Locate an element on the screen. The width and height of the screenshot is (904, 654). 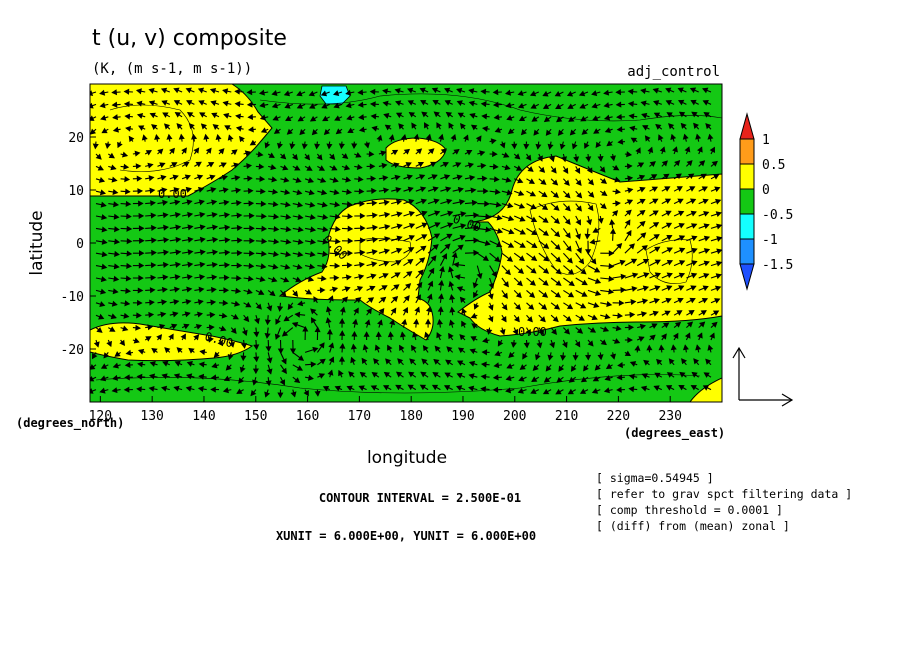
warm-region-northwest is located at coordinates (181, 140).